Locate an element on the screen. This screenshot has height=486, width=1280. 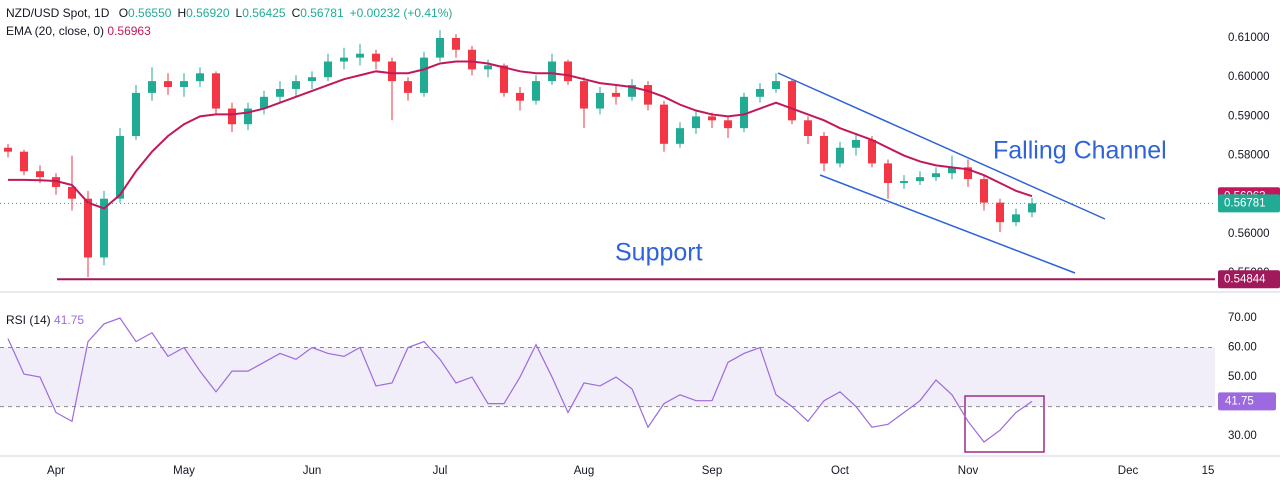
x-tick-label: Sep is located at coordinates (712, 471).